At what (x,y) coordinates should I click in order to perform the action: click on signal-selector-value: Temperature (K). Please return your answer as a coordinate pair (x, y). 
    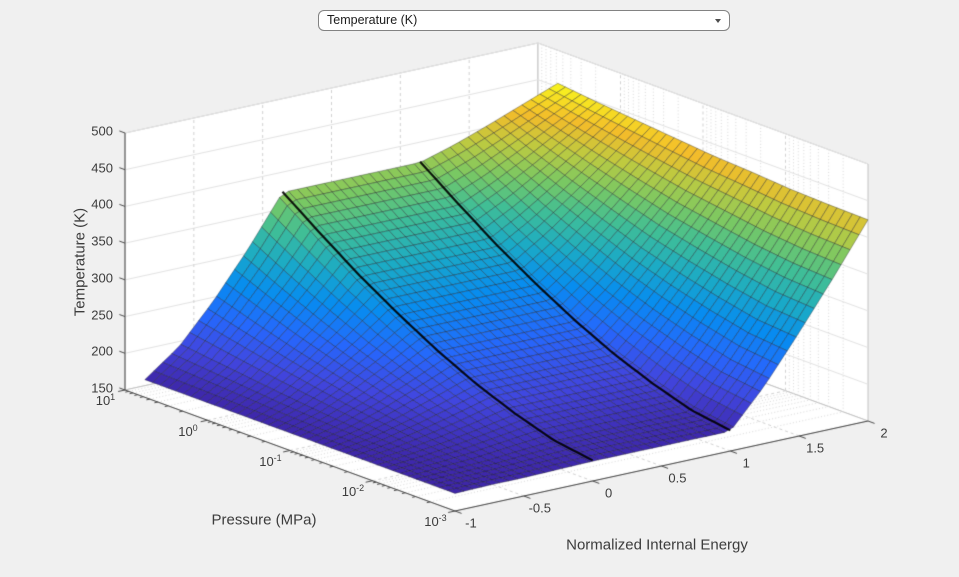
    Looking at the image, I should click on (372, 20).